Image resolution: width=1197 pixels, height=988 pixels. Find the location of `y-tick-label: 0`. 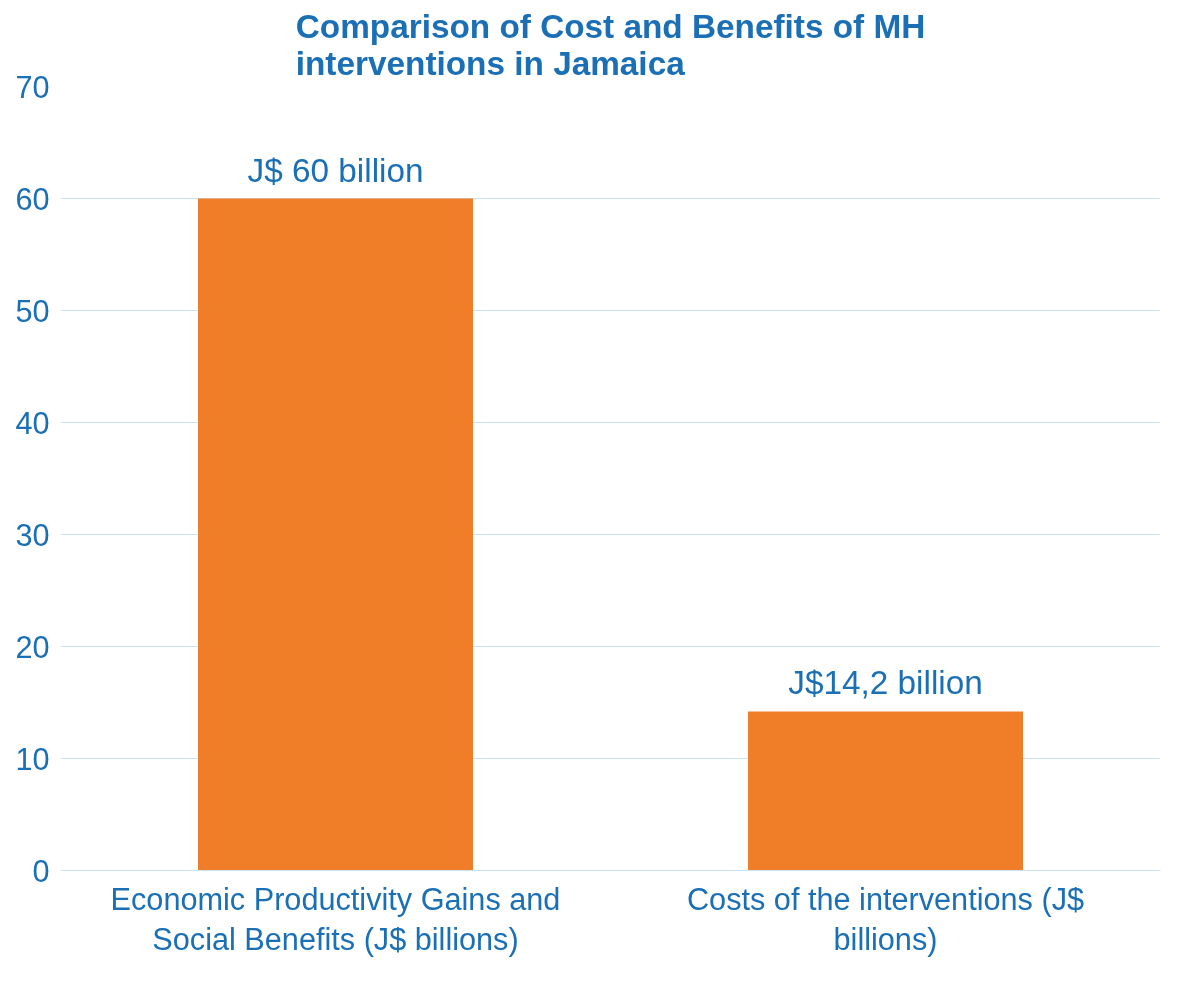

y-tick-label: 0 is located at coordinates (41, 870).